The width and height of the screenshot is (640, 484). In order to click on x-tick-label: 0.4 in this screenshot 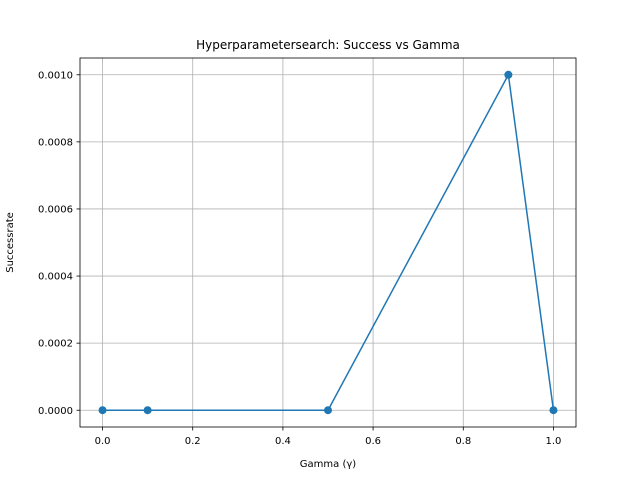, I will do `click(283, 441)`.